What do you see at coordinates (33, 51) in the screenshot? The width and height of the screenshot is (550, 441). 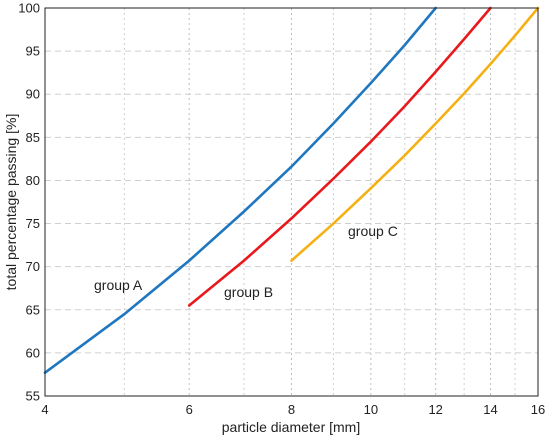 I see `y-tick-label: 95` at bounding box center [33, 51].